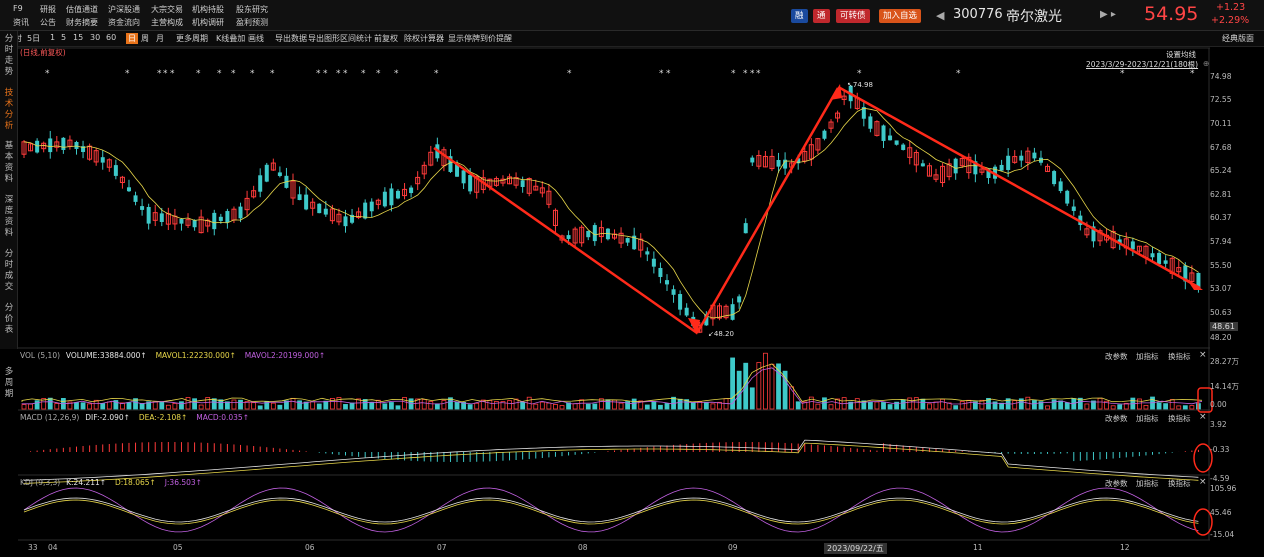 The width and height of the screenshot is (1264, 557). What do you see at coordinates (1203, 355) in the screenshot?
I see `vol-close-icon: ×` at bounding box center [1203, 355].